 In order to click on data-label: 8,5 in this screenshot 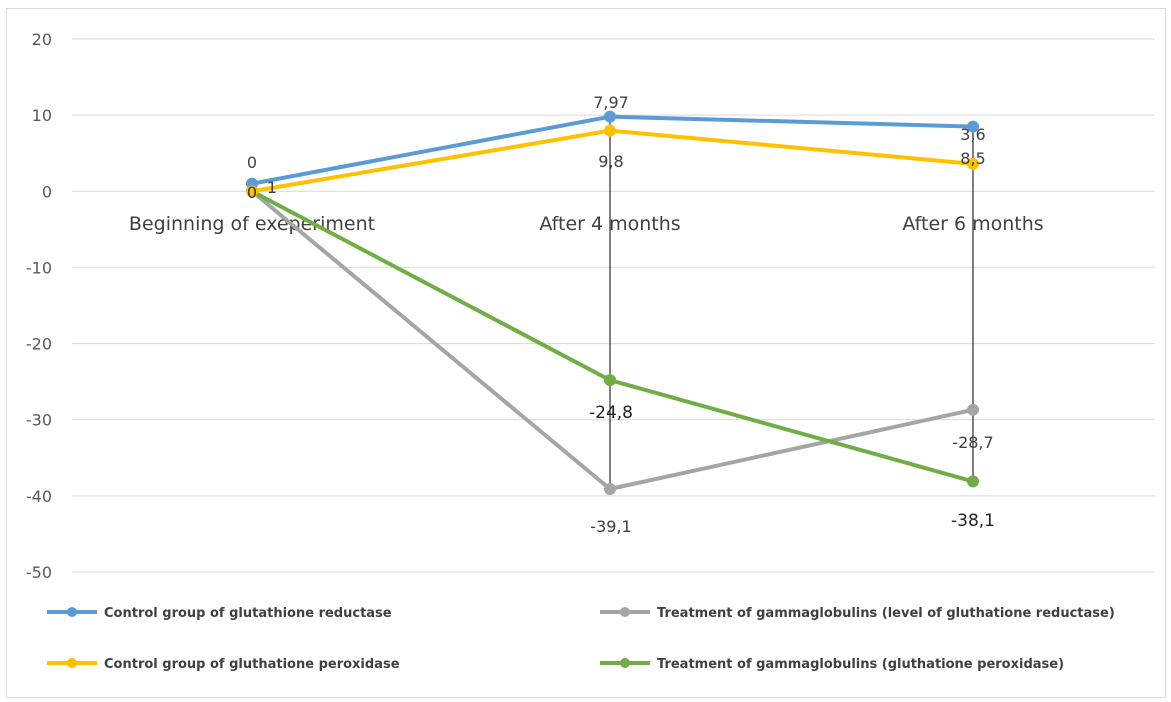, I will do `click(972, 158)`.